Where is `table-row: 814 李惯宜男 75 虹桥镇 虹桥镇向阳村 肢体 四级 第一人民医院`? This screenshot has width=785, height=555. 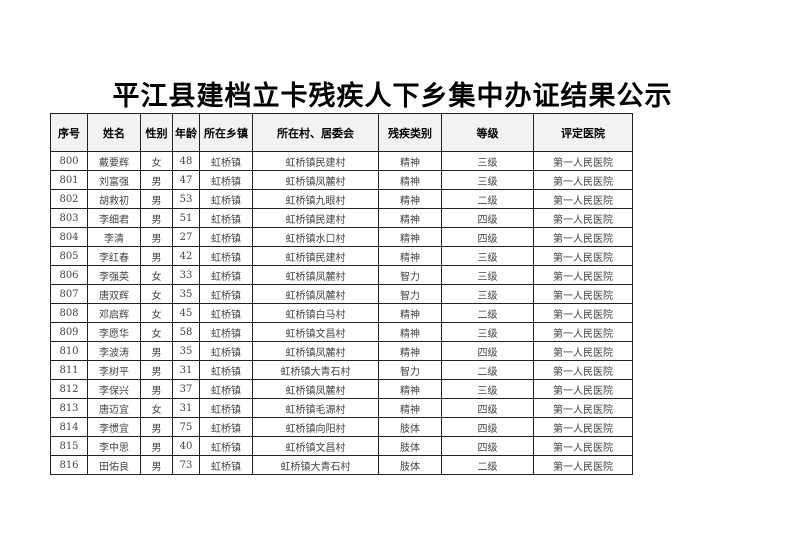 table-row: 814 李惯宜男 75 虹桥镇 虹桥镇向阳村 肢体 四级 第一人民医院 is located at coordinates (341, 427).